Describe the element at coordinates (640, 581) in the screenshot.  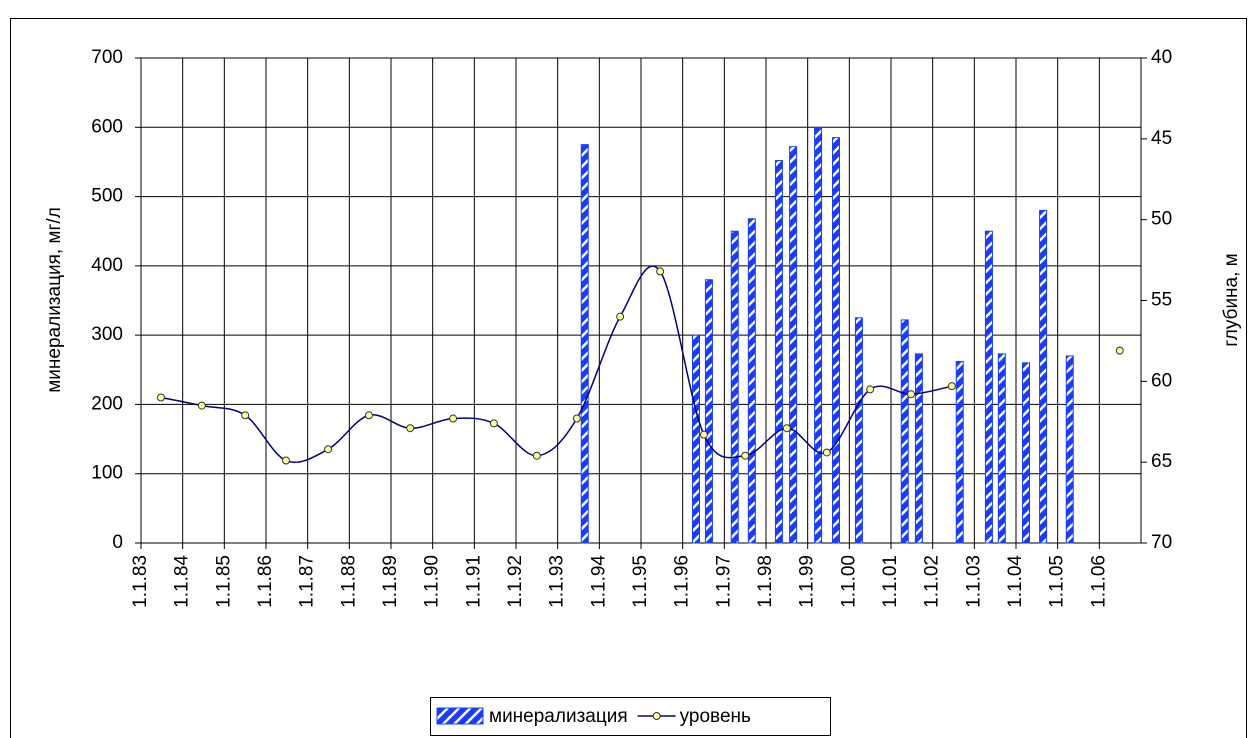
I see `x-tick-label: 1.1.95` at that location.